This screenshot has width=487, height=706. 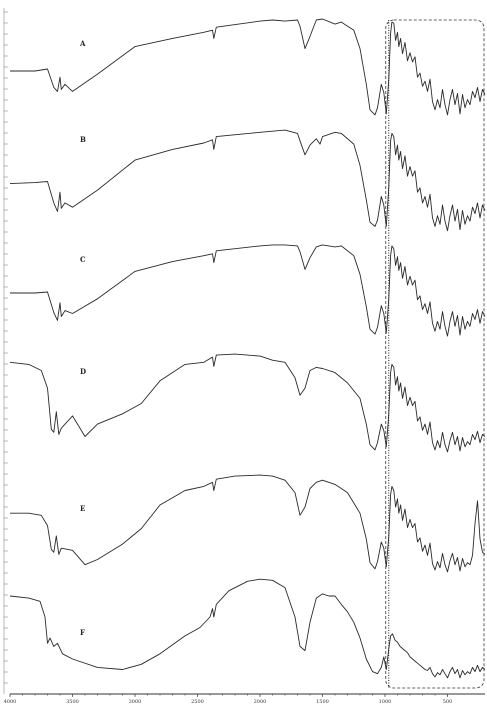 What do you see at coordinates (197, 702) in the screenshot?
I see `x-tick-label-2500: 2500` at bounding box center [197, 702].